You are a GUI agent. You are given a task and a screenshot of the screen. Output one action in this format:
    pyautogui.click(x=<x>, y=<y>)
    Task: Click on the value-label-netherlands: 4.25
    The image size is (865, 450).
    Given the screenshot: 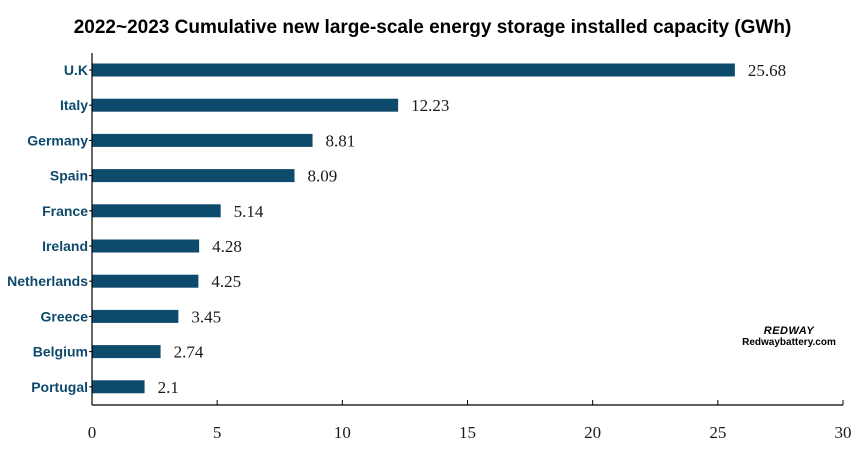 What is the action you would take?
    pyautogui.click(x=226, y=281)
    